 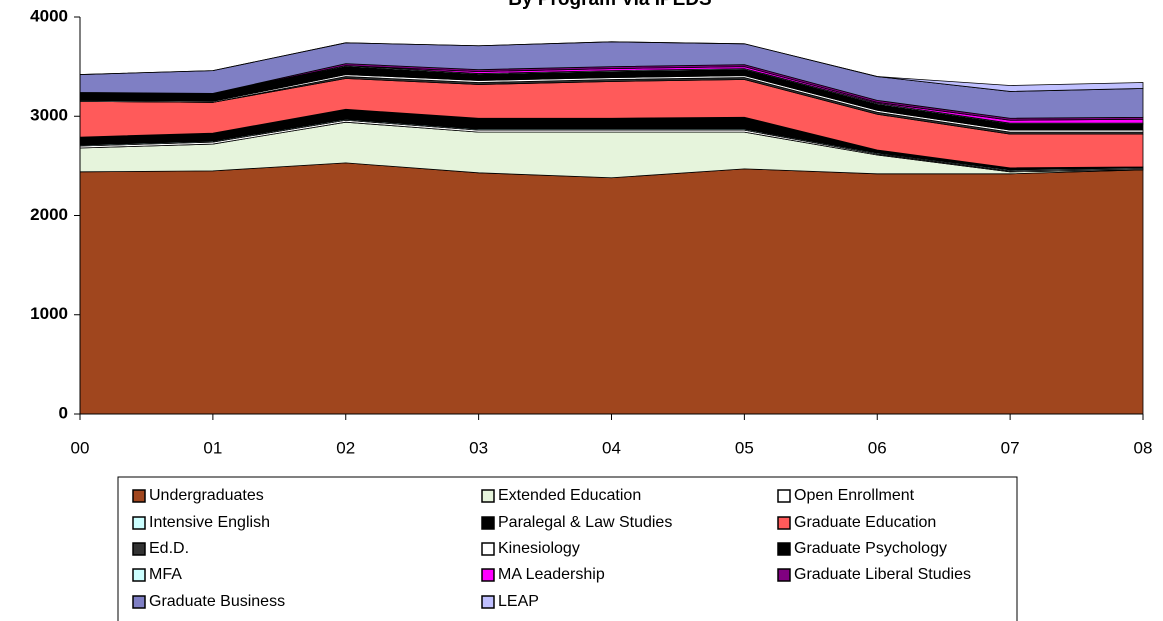 I want to click on legend-label: Graduate Liberal Studies, so click(x=882, y=574).